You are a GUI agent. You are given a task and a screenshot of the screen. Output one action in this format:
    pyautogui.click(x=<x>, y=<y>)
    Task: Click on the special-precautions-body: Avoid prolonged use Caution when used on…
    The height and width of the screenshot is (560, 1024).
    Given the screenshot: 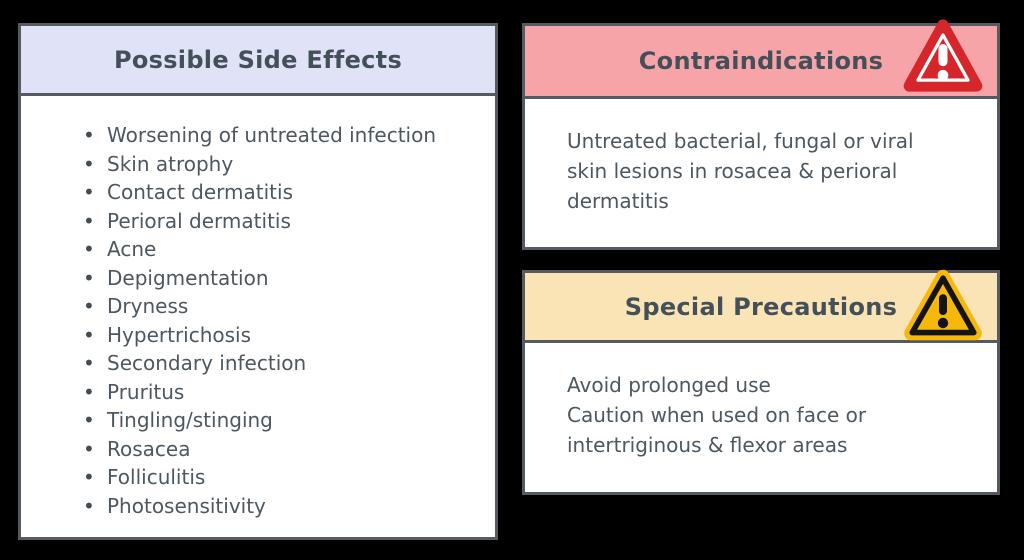 What is the action you would take?
    pyautogui.click(x=761, y=401)
    